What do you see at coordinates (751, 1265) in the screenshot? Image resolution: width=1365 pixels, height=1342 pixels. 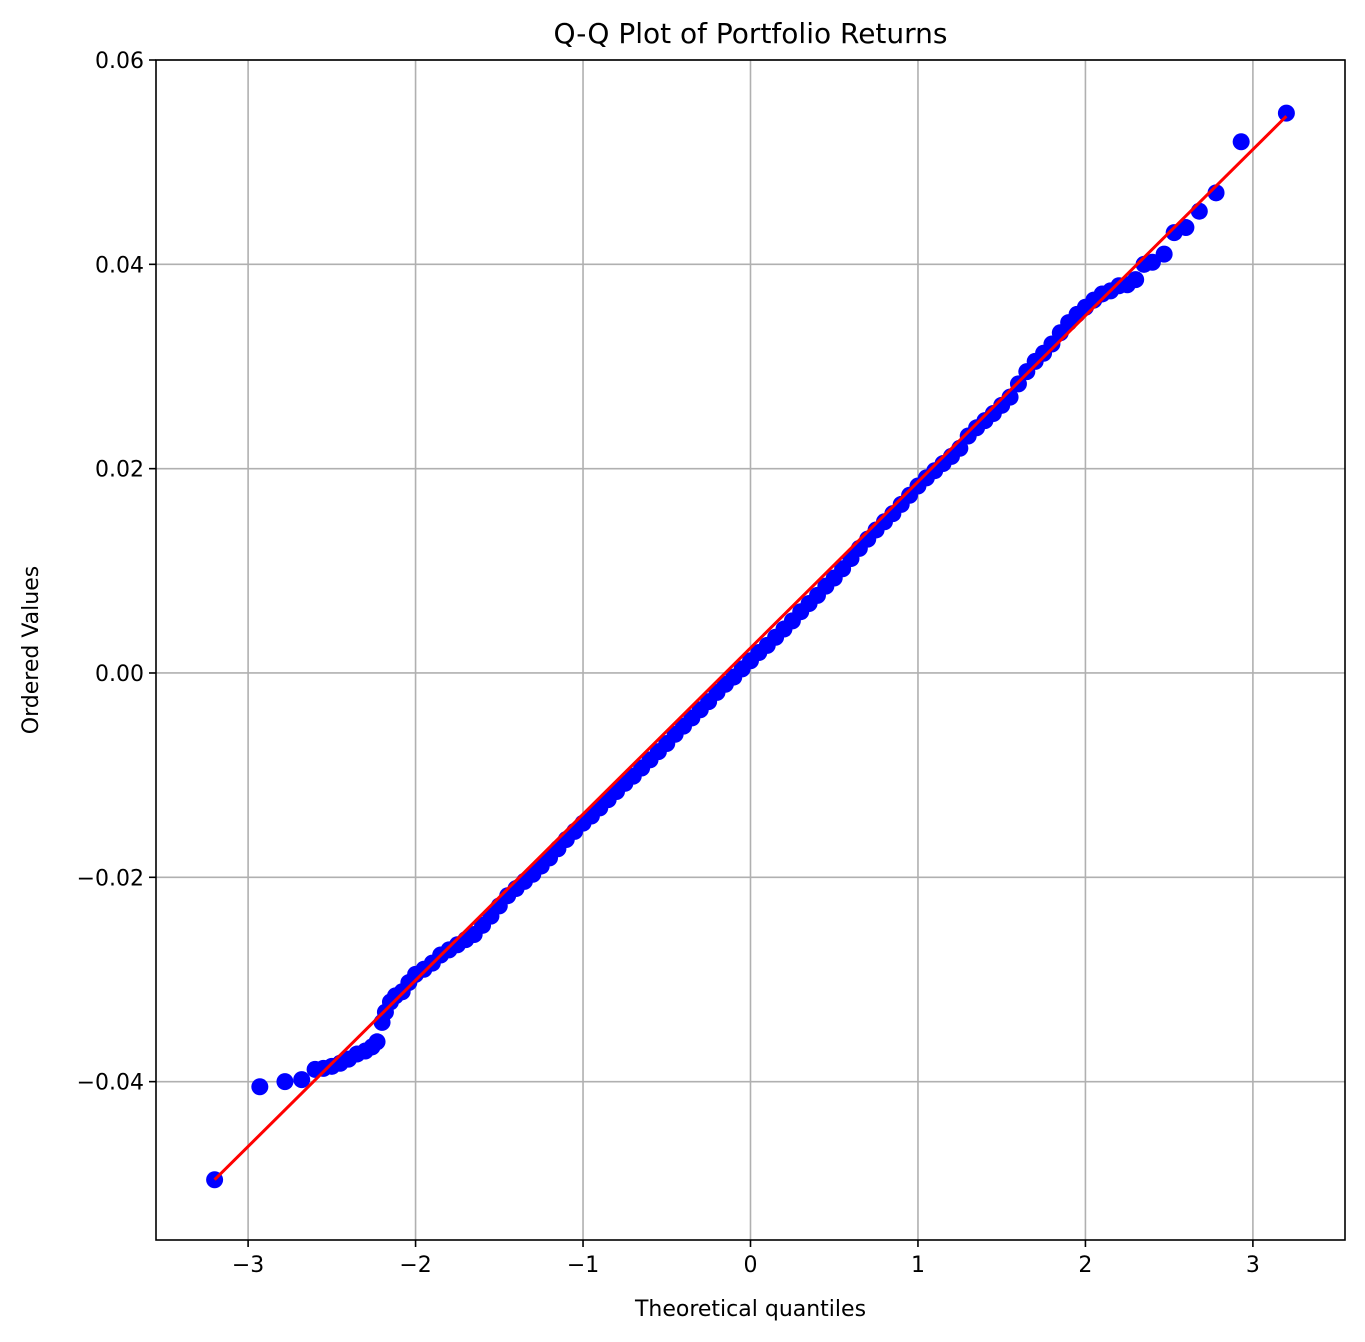 I see `x-tick-label: 0` at bounding box center [751, 1265].